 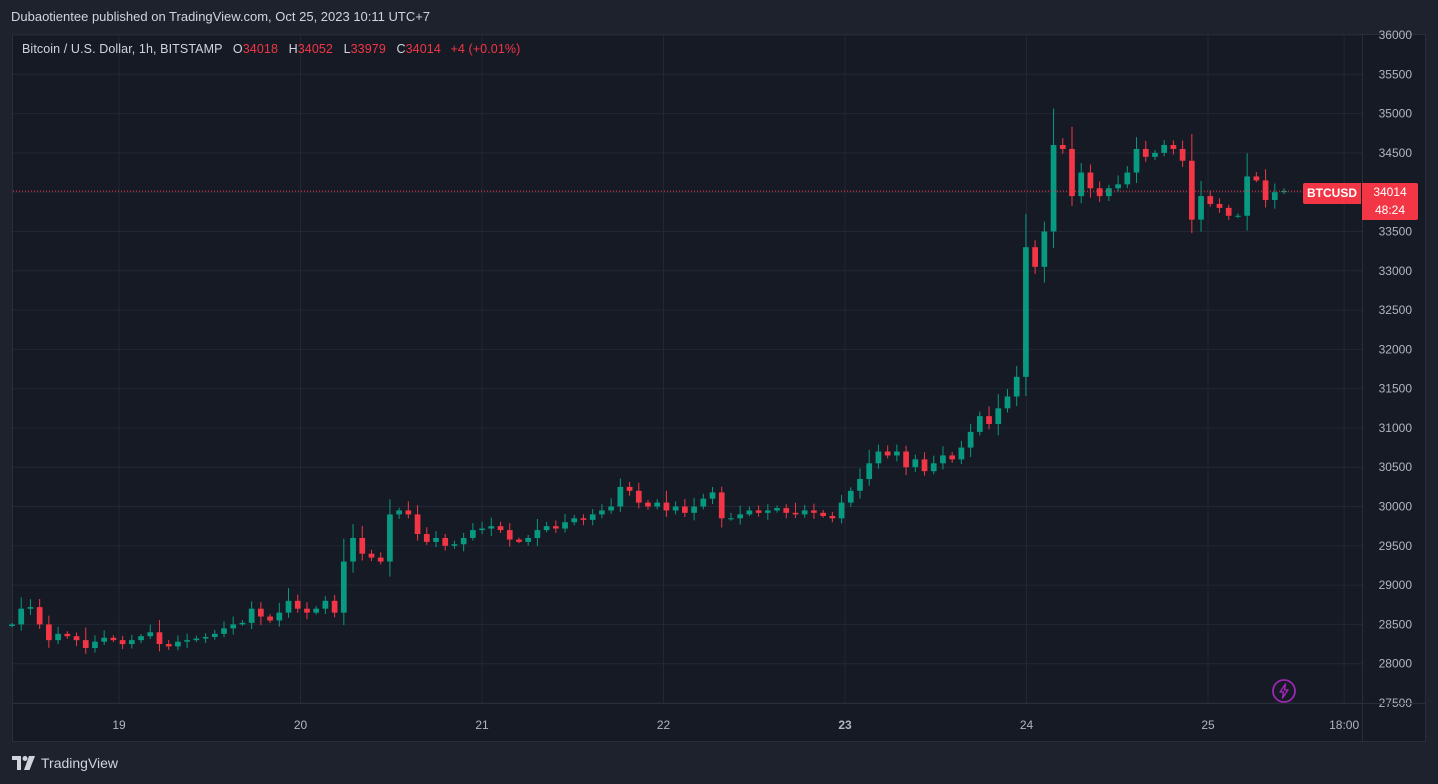 I want to click on y-tick-label: 34500, so click(x=1396, y=153).